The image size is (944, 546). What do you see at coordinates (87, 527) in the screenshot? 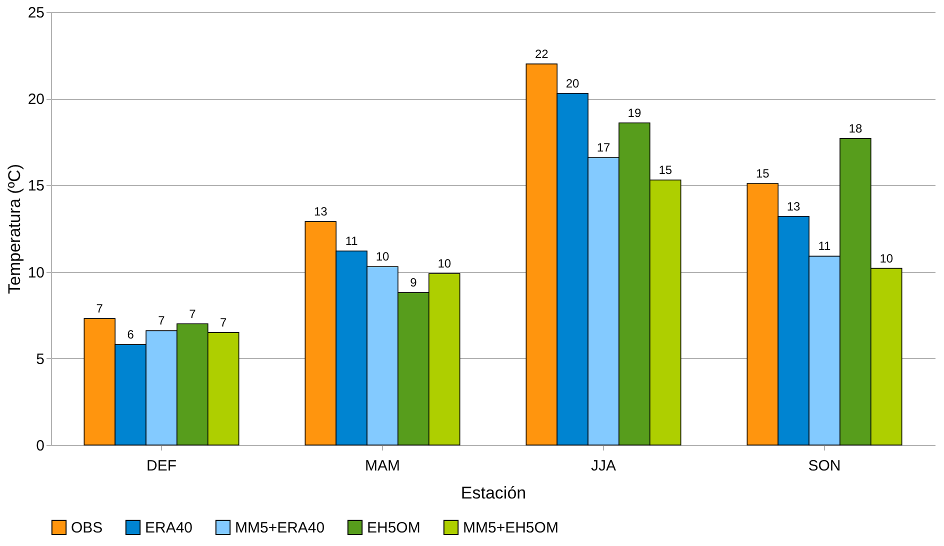
I see `legend-label: OBS` at bounding box center [87, 527].